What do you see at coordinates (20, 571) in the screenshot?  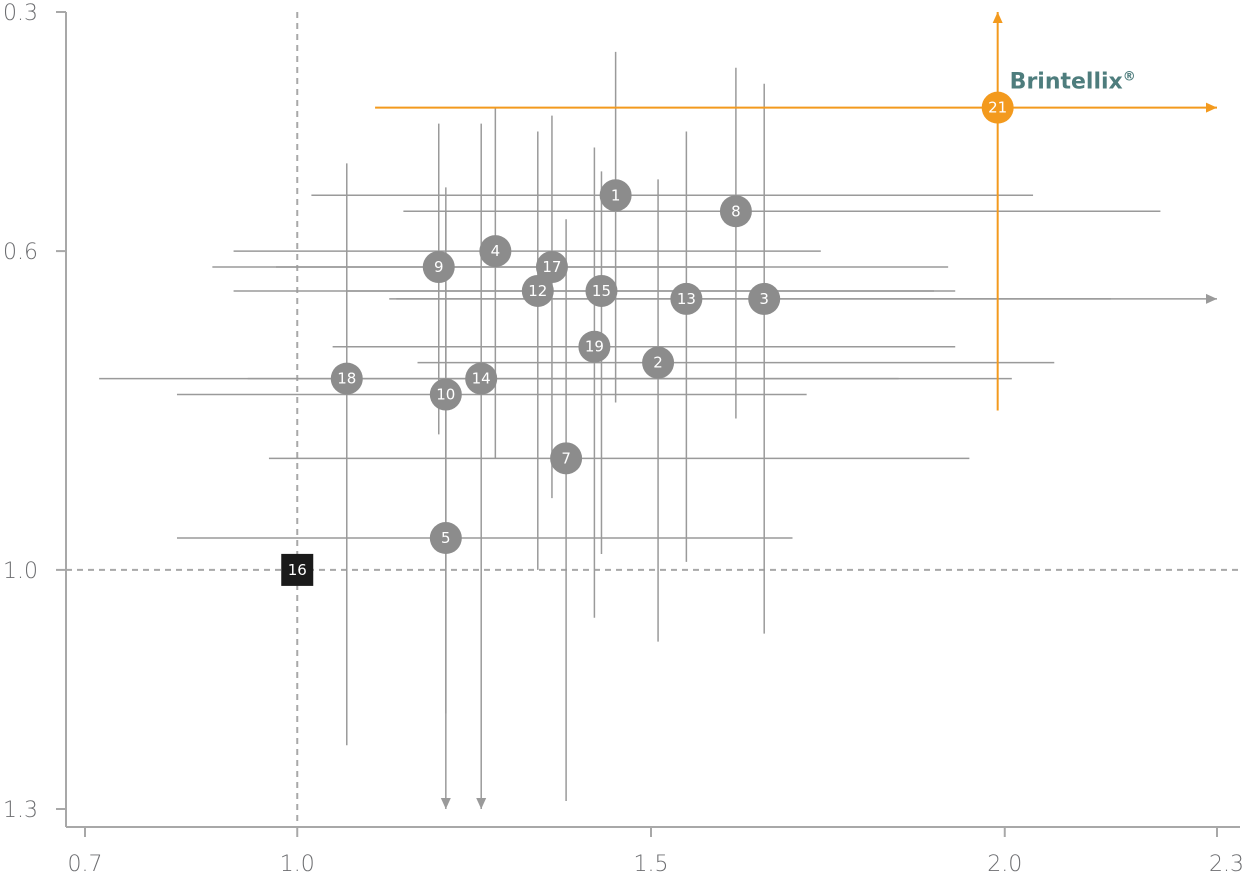 I see `y-tick-label: 1.0` at bounding box center [20, 571].